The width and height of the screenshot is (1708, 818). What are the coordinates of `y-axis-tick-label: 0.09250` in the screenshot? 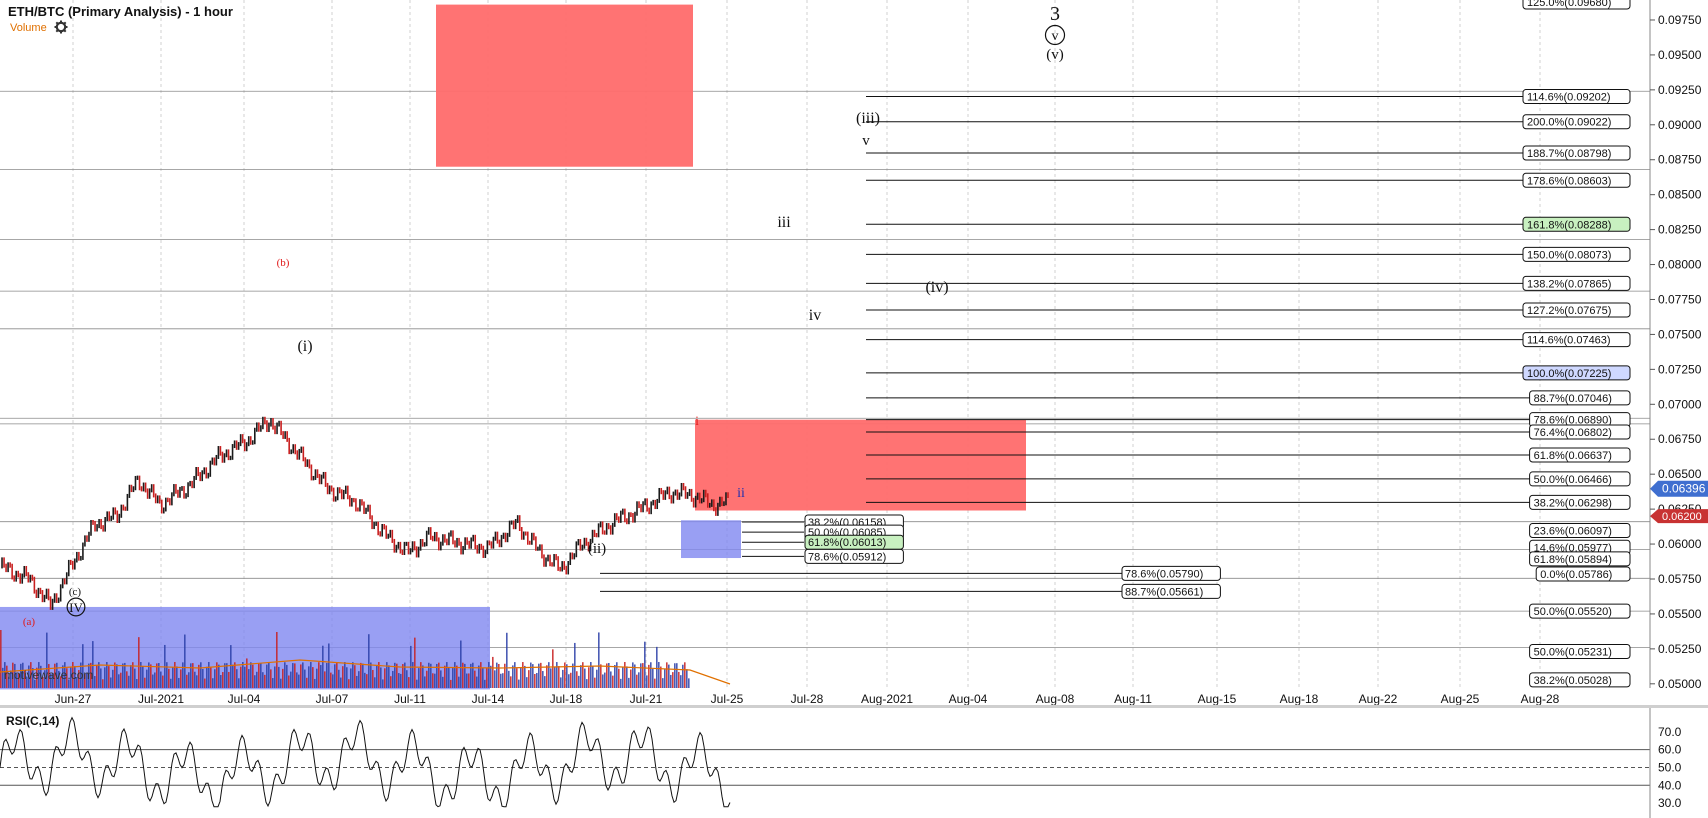 It's located at (1680, 90).